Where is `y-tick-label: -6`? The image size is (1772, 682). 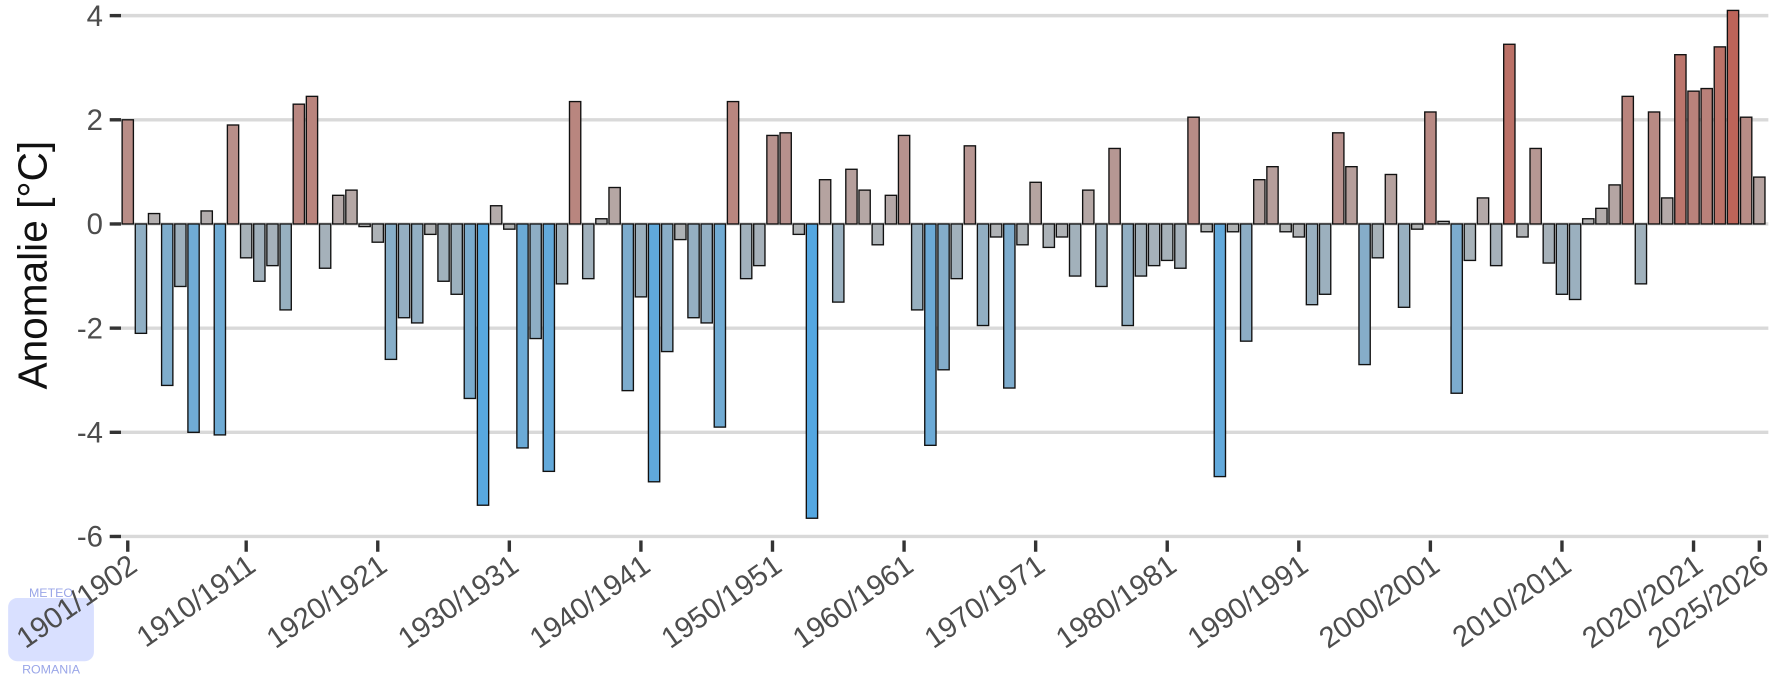 y-tick-label: -6 is located at coordinates (90, 537).